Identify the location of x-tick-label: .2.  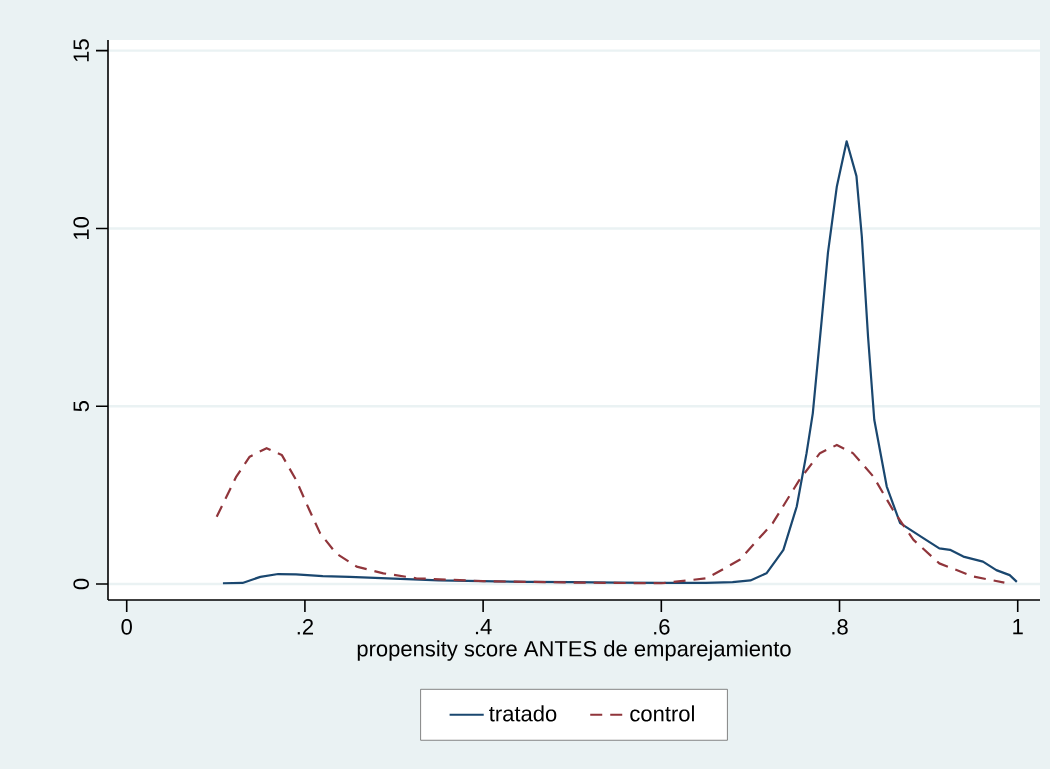
(305, 627).